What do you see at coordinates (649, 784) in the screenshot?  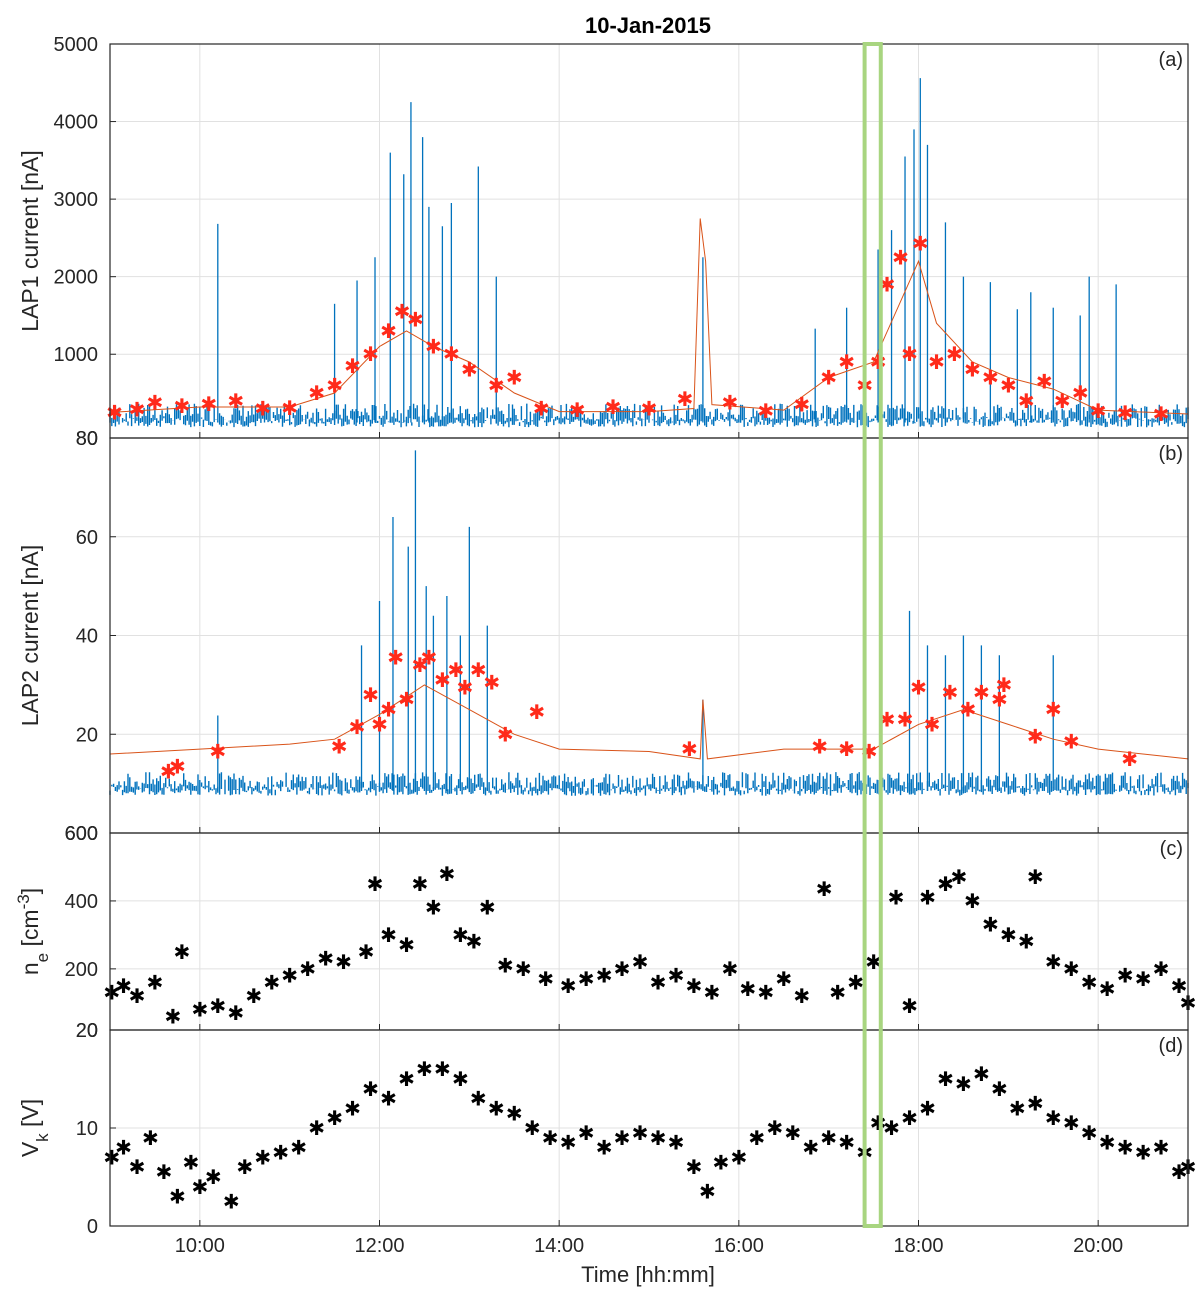 I see `series-noise-band` at bounding box center [649, 784].